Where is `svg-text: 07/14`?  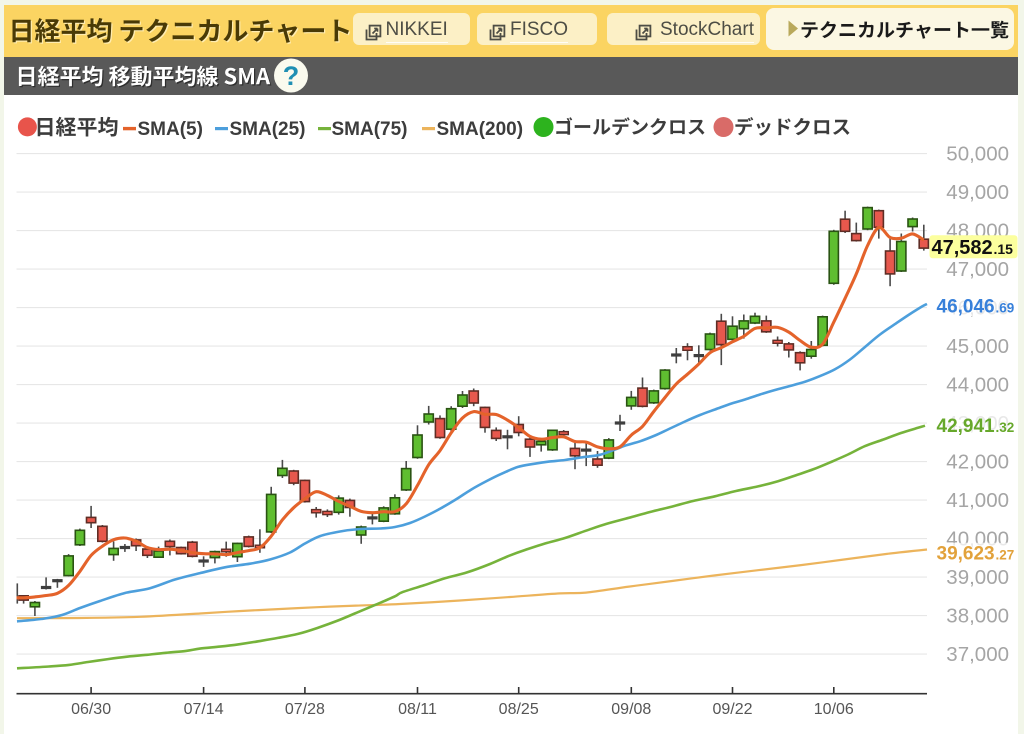
svg-text: 07/14 is located at coordinates (204, 709).